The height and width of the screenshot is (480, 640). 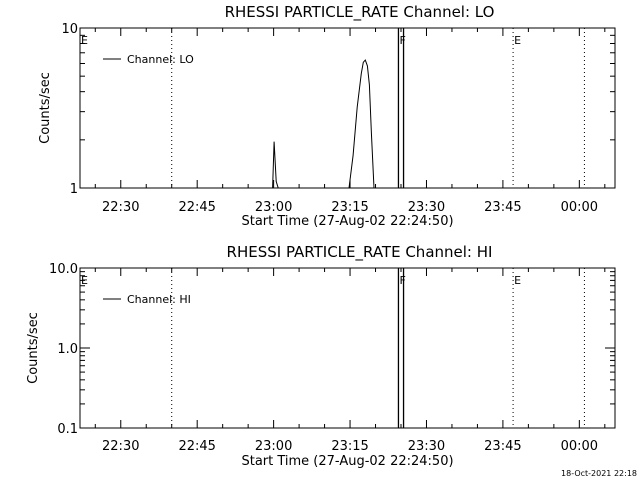 What do you see at coordinates (323, 124) in the screenshot?
I see `series-line` at bounding box center [323, 124].